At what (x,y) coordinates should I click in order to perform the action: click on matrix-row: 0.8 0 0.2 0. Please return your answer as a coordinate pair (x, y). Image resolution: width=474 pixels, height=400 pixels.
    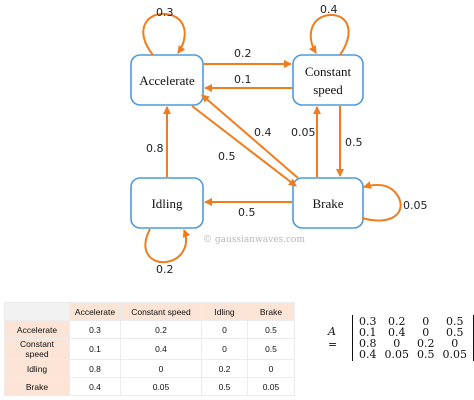
    Looking at the image, I should click on (413, 343).